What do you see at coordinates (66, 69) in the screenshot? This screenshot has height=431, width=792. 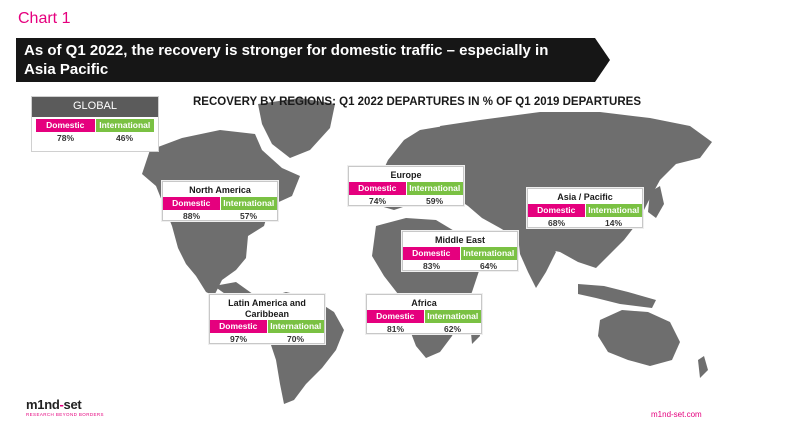 I see `headline-line-2: Asia Pacific` at bounding box center [66, 69].